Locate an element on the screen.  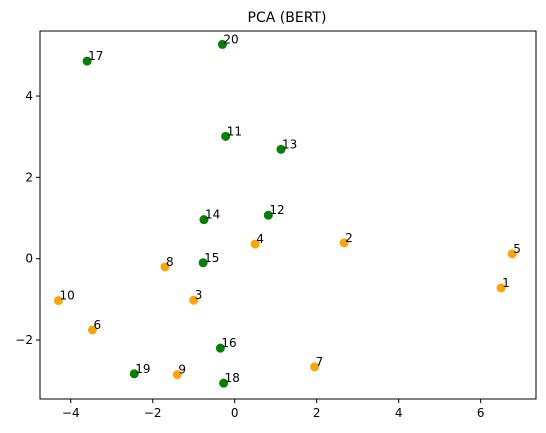
y-tick-label: 0 is located at coordinates (29, 259).